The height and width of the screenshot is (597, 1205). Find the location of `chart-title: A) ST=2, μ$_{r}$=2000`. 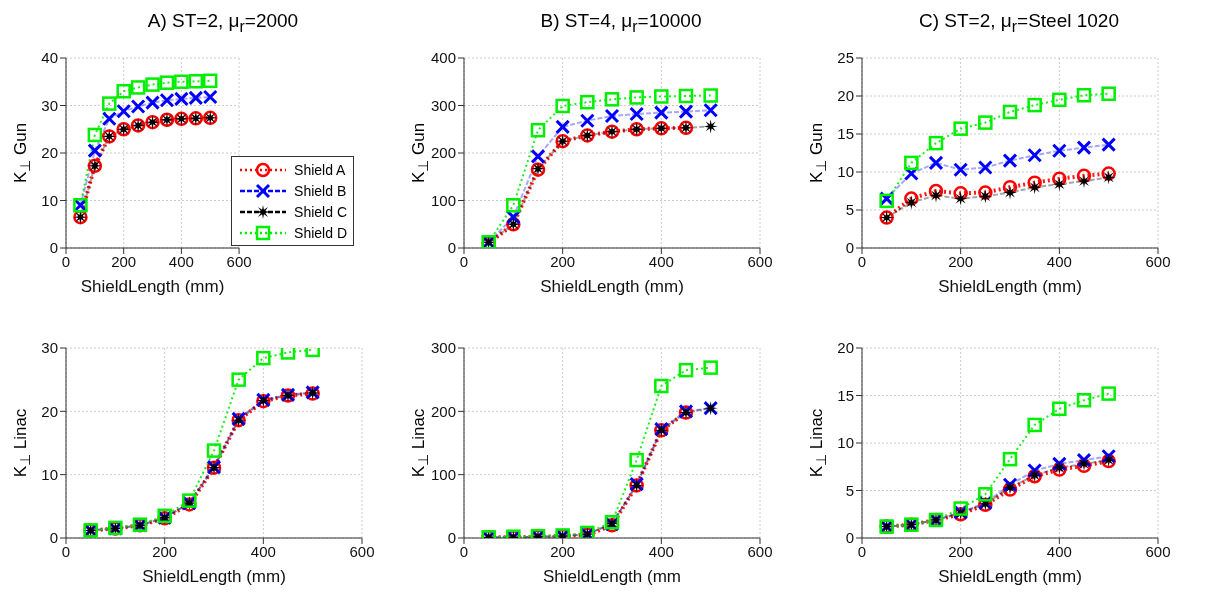

chart-title: A) ST=2, μ$_{r}$=2000 is located at coordinates (223, 23).